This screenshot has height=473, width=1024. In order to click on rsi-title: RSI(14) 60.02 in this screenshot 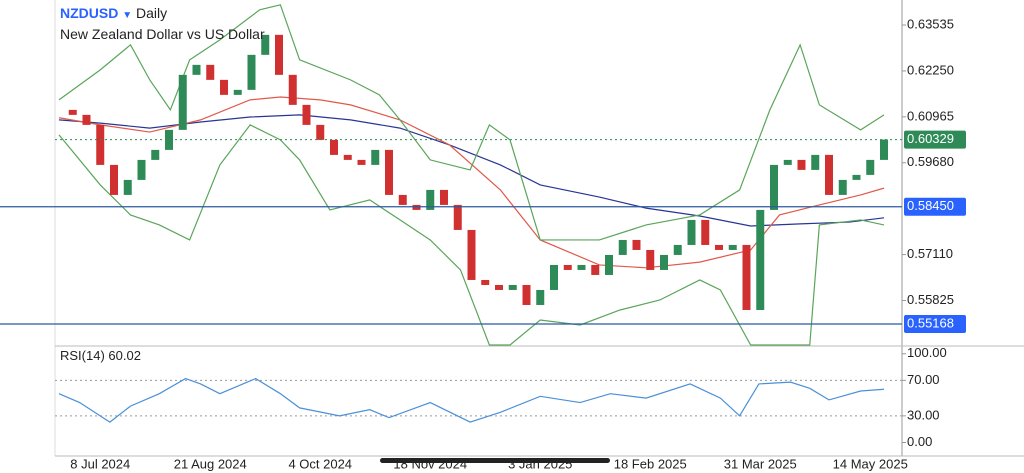, I will do `click(100, 355)`.